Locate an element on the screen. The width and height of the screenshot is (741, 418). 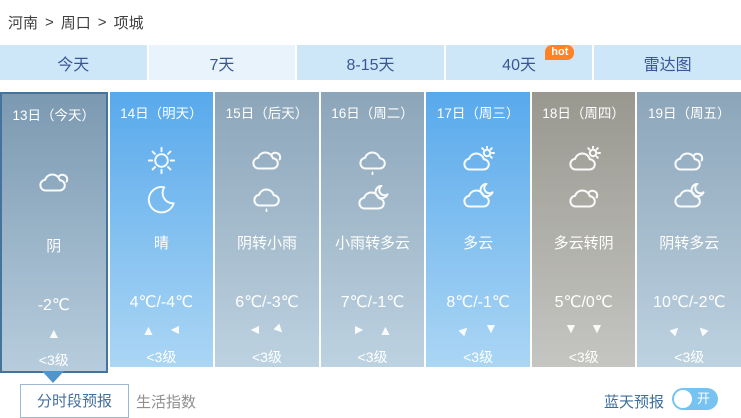
tab-label: 7天 is located at coordinates (222, 65).